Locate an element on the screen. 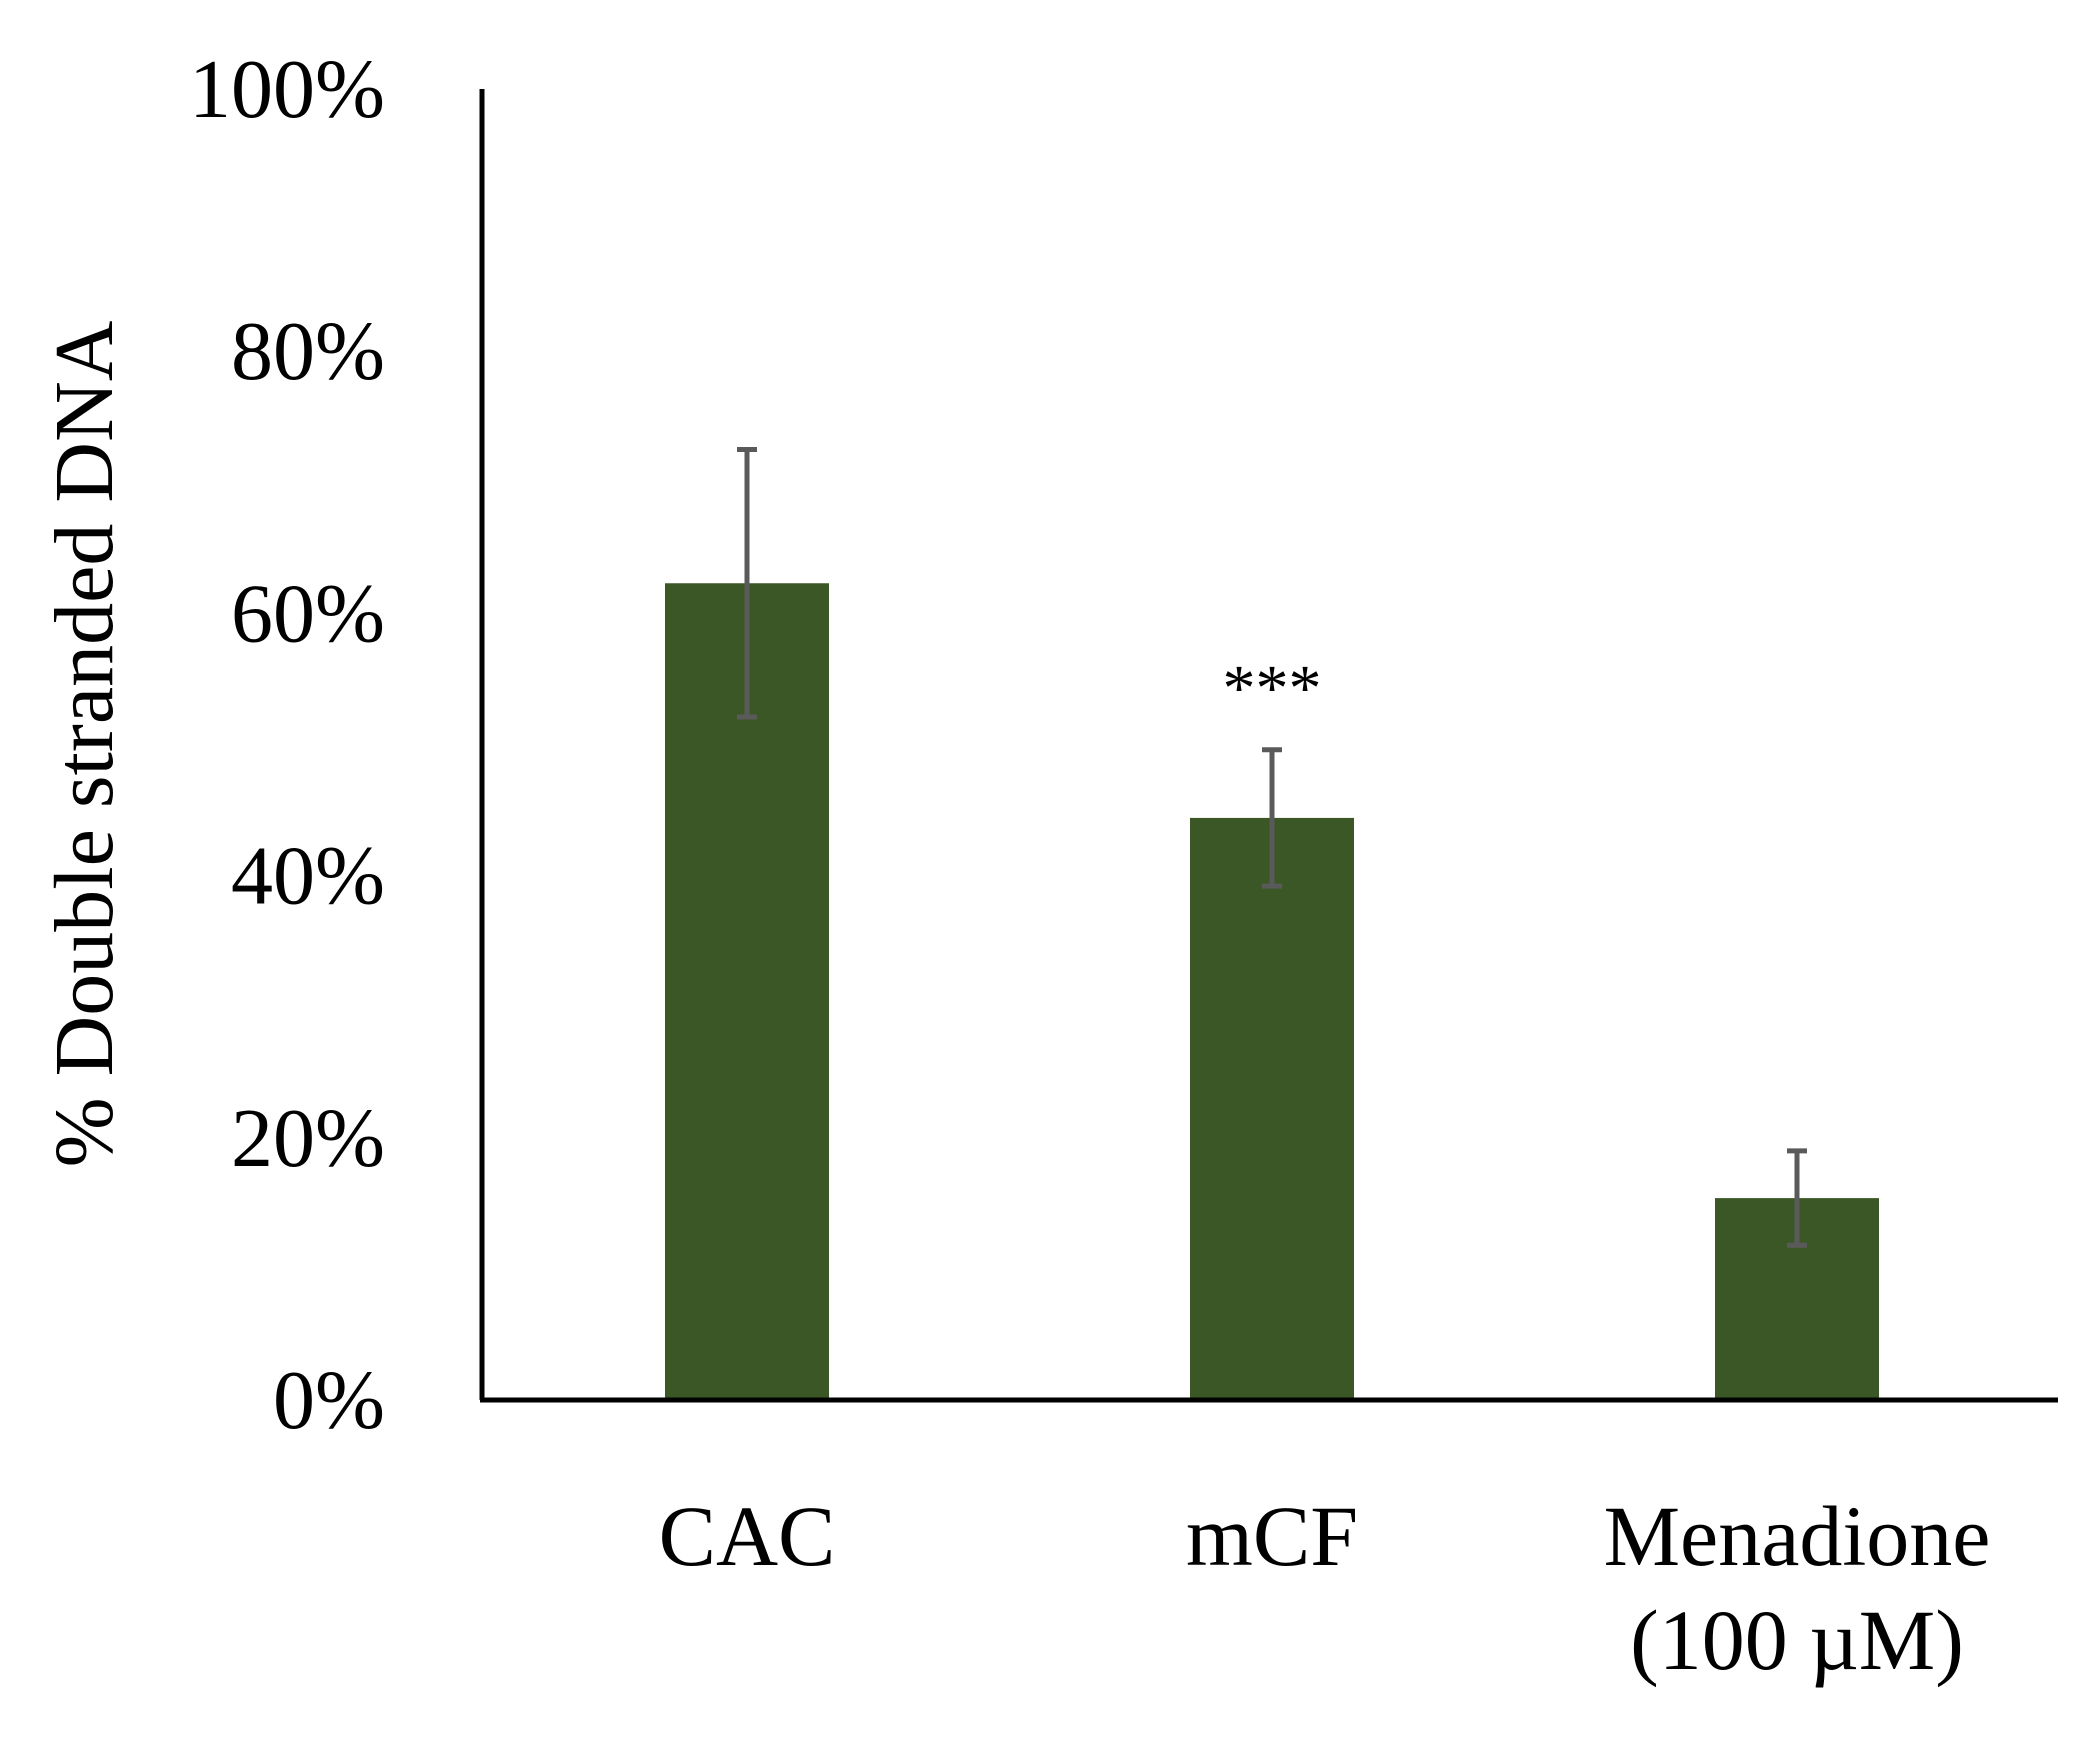 This screenshot has height=1741, width=2075. y-axis-title: % Double stranded DNA is located at coordinates (84, 743).